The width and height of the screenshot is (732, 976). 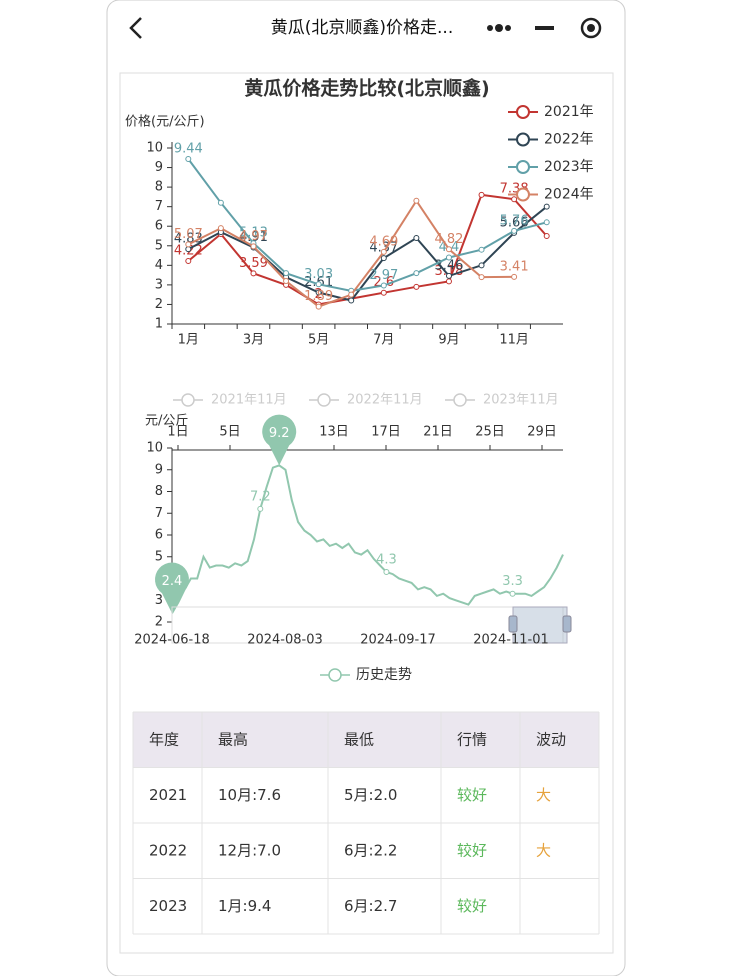 What do you see at coordinates (385, 400) in the screenshot?
I see `legend-label: 2022年11月` at bounding box center [385, 400].